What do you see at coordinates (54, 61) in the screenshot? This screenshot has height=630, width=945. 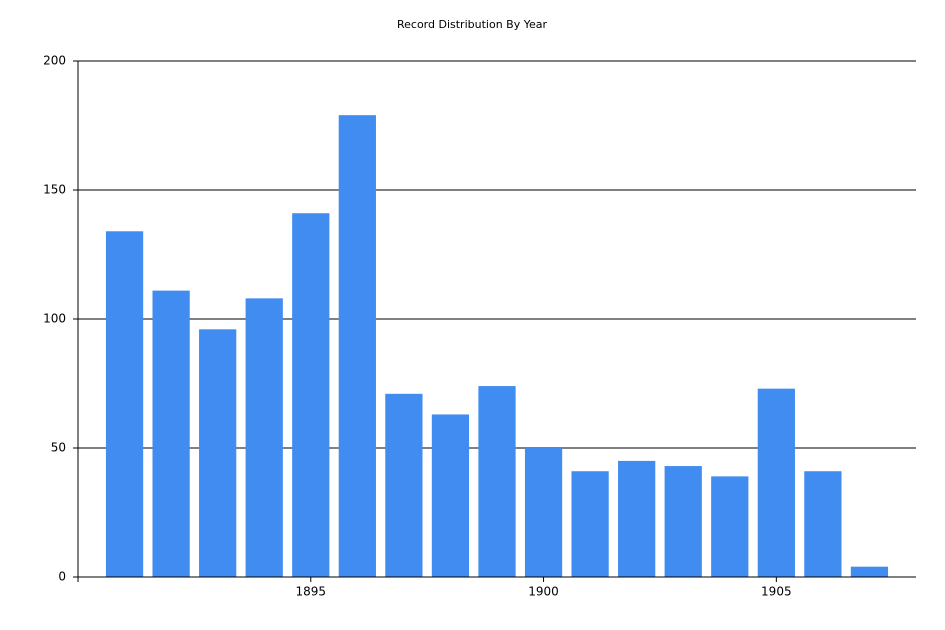 I see `y-tick-label: 200` at bounding box center [54, 61].